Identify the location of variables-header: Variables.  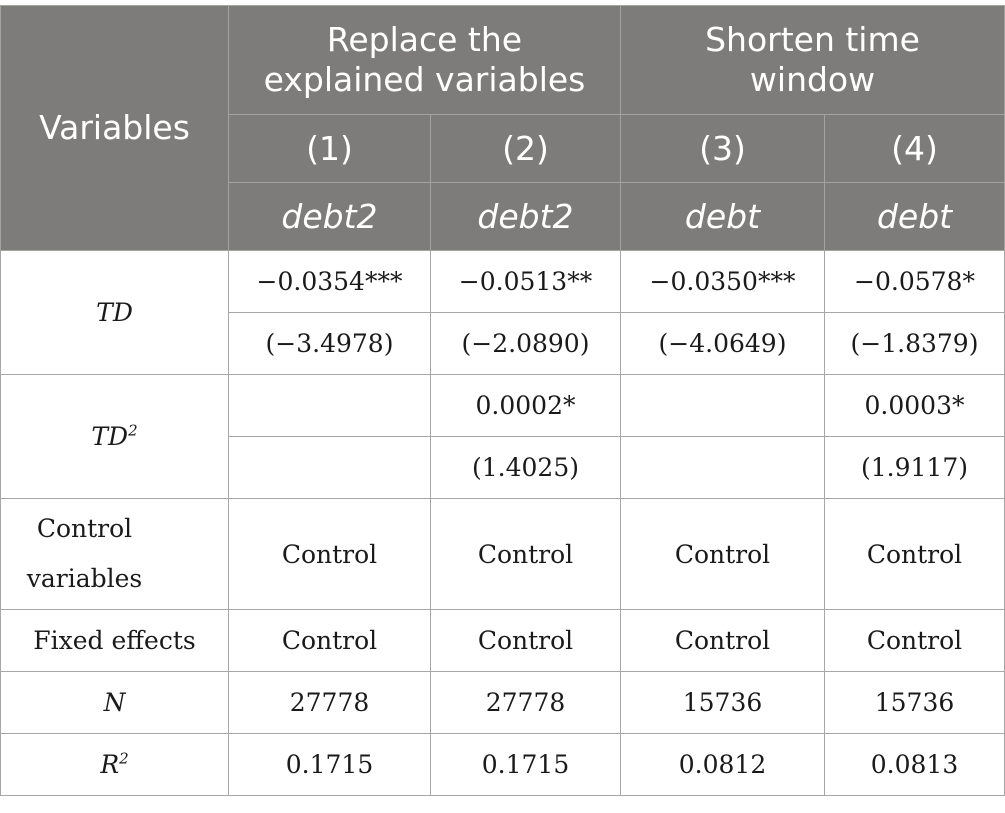
(114, 128).